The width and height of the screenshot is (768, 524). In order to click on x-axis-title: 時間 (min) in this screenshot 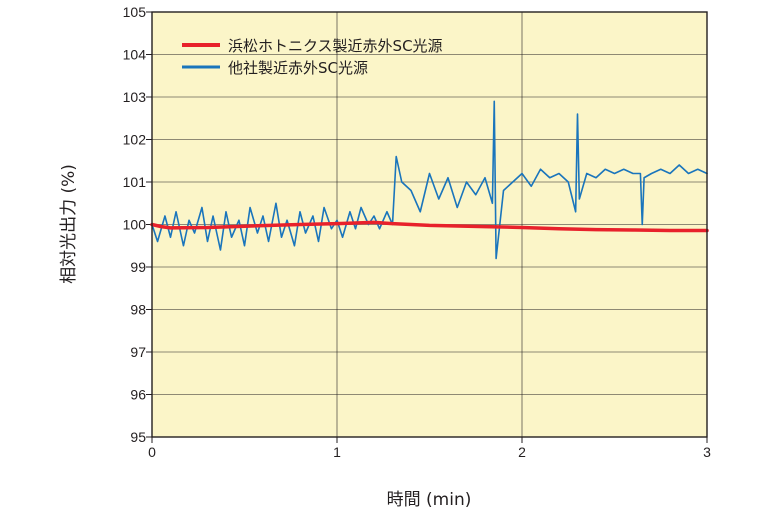, I will do `click(429, 500)`.